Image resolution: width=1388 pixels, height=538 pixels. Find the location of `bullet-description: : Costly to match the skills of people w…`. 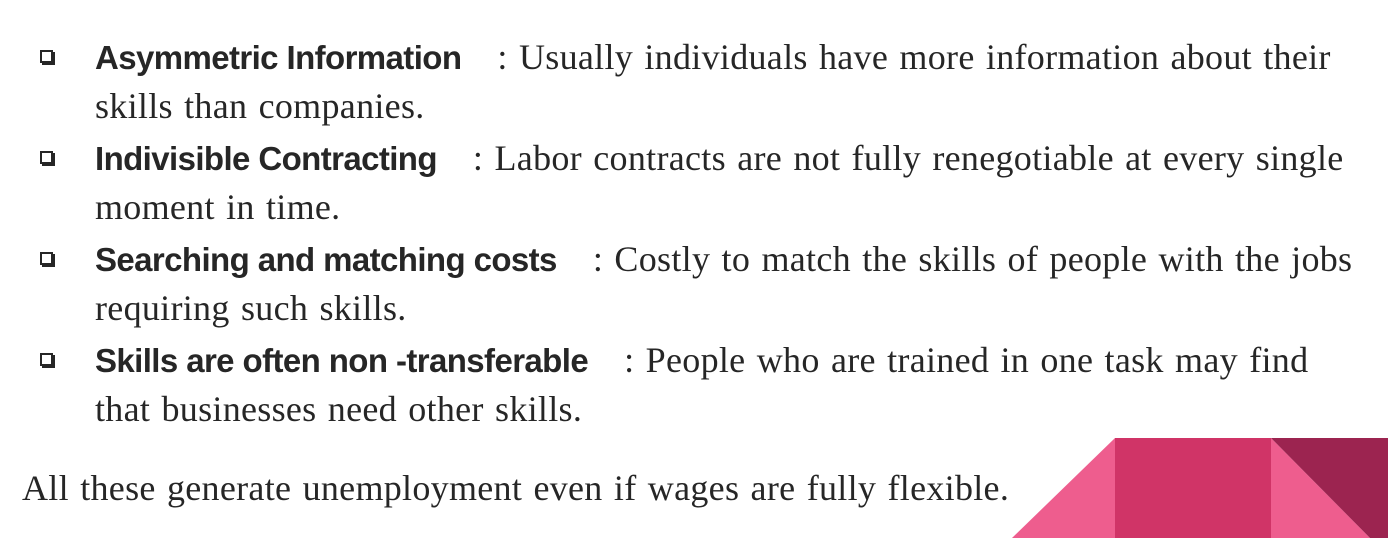

bullet-description: : Costly to match the skills of people w… is located at coordinates (724, 283).